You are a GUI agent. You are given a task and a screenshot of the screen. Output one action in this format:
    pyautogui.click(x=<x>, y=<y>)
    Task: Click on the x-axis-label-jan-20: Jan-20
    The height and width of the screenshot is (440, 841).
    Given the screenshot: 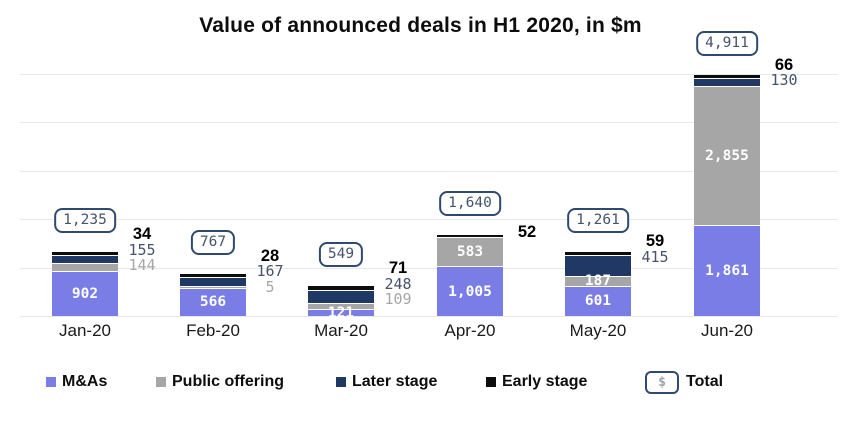 What is the action you would take?
    pyautogui.click(x=85, y=330)
    